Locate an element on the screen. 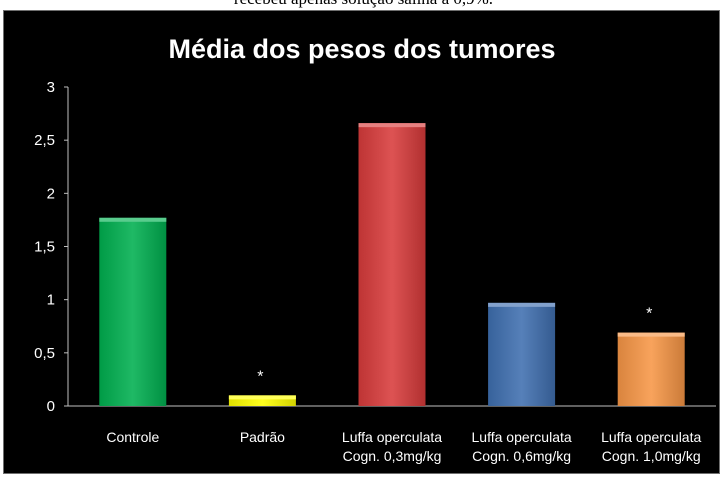 This screenshot has width=727, height=479. annotations: ** is located at coordinates (454, 346).